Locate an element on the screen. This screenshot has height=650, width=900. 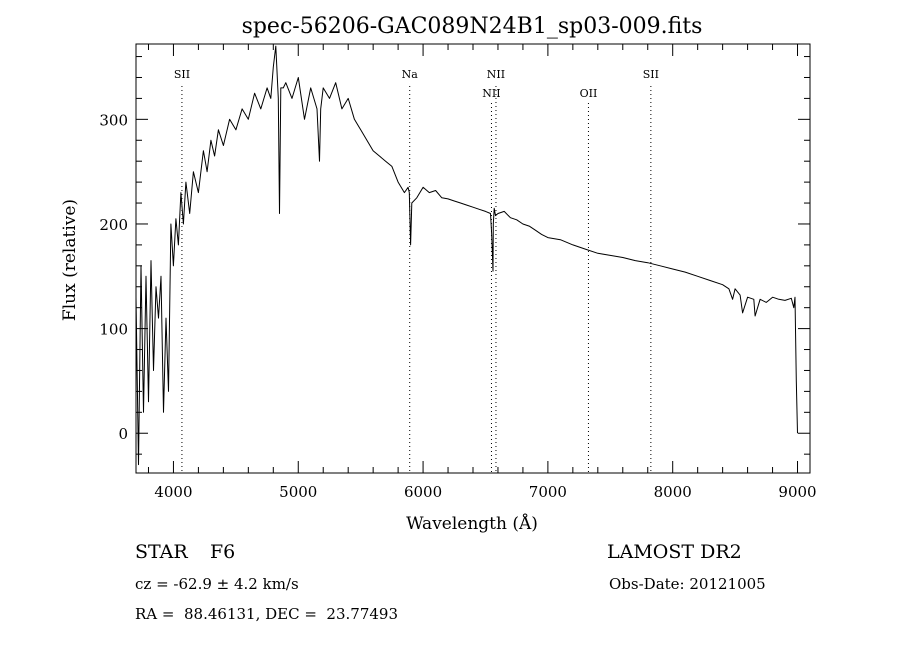
spectral-line-label: Na is located at coordinates (410, 74).